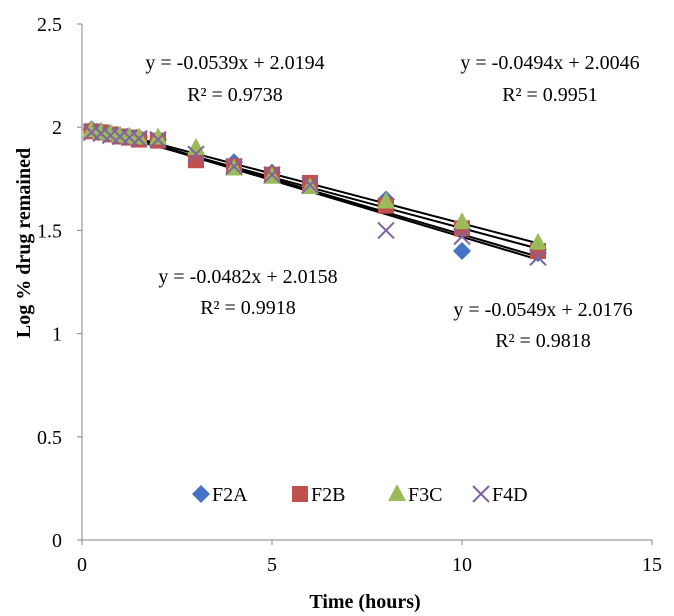 The image size is (674, 616). Describe the element at coordinates (247, 277) in the screenshot. I see `equation-f3c: y = -0.0482x + 2.0158` at that location.